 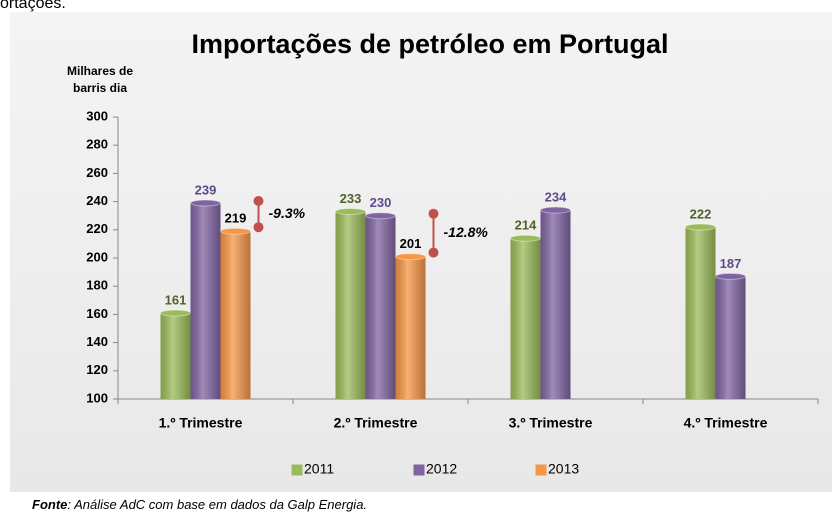 I want to click on y-tick-label: 120, so click(x=97, y=369).